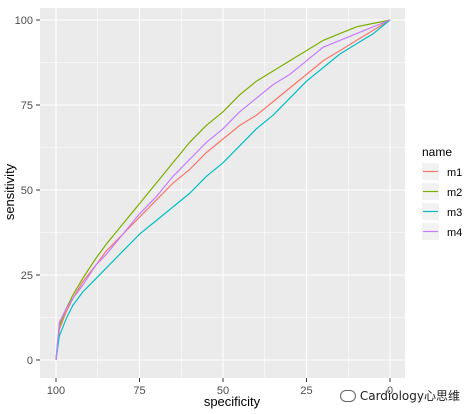 This screenshot has width=474, height=414. What do you see at coordinates (56, 391) in the screenshot?
I see `x-tick-label: 100` at bounding box center [56, 391].